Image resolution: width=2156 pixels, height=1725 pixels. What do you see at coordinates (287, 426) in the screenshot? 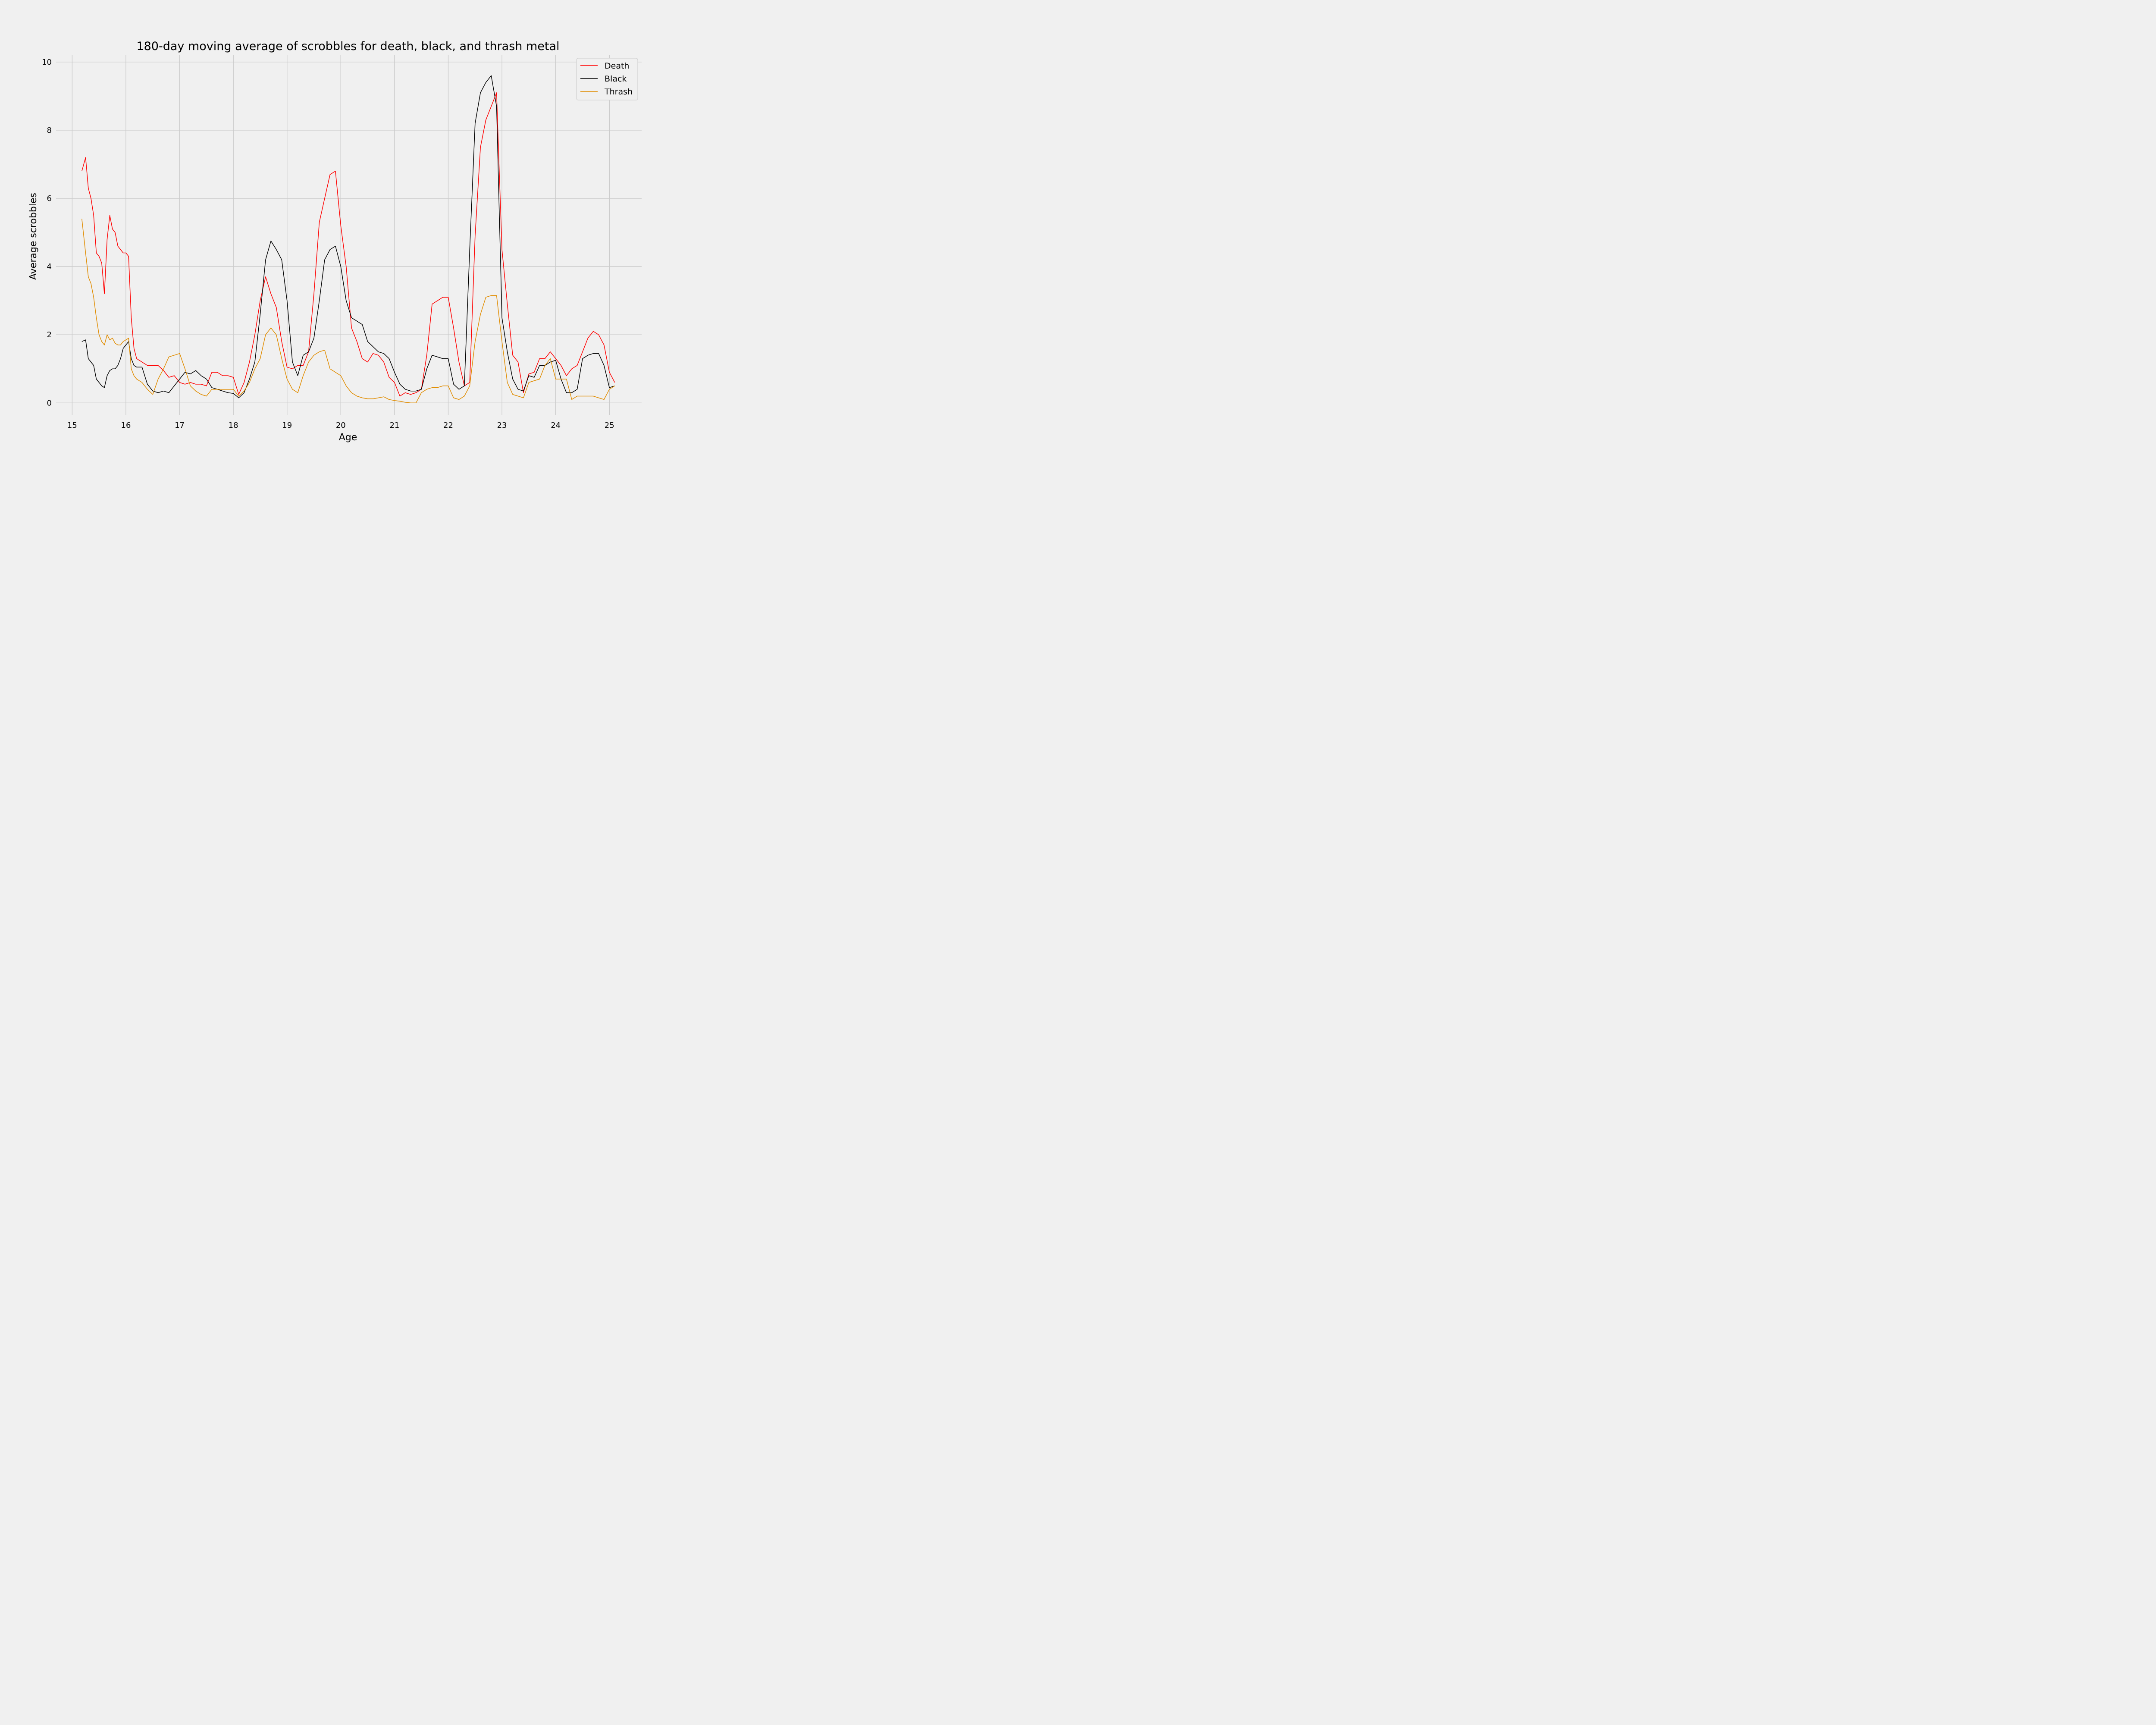
I see `x-tick-label: 19` at bounding box center [287, 426].